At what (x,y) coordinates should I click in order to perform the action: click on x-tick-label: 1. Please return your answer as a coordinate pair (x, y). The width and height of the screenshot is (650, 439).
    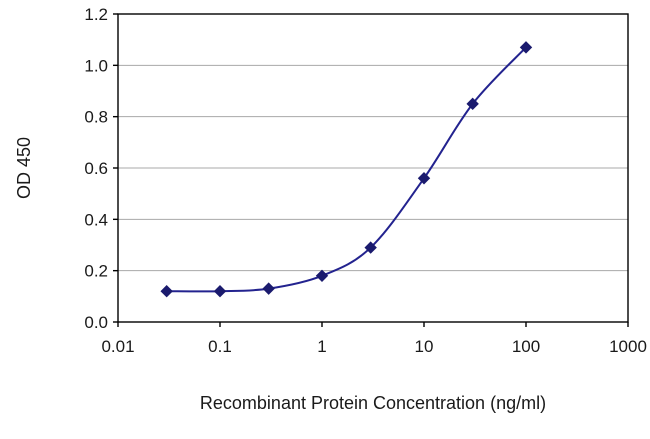
    Looking at the image, I should click on (321, 346).